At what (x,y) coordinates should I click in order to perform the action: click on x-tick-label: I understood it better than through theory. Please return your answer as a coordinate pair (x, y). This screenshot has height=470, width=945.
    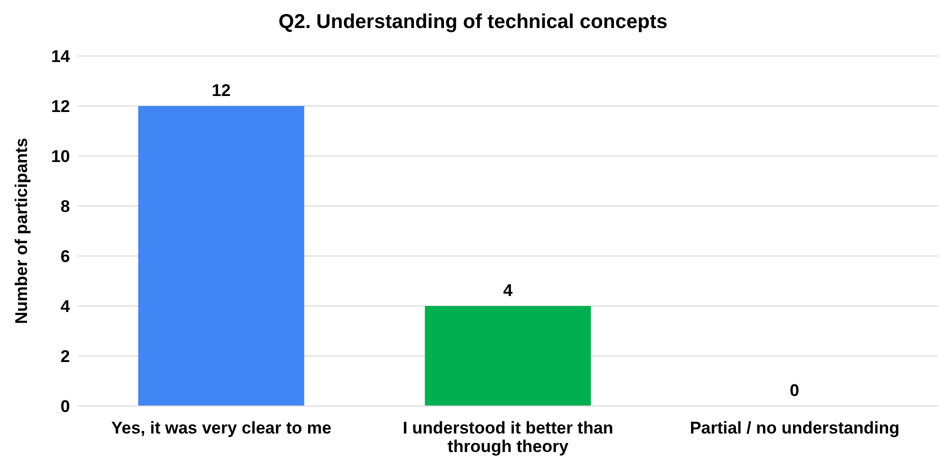
    Looking at the image, I should click on (508, 437).